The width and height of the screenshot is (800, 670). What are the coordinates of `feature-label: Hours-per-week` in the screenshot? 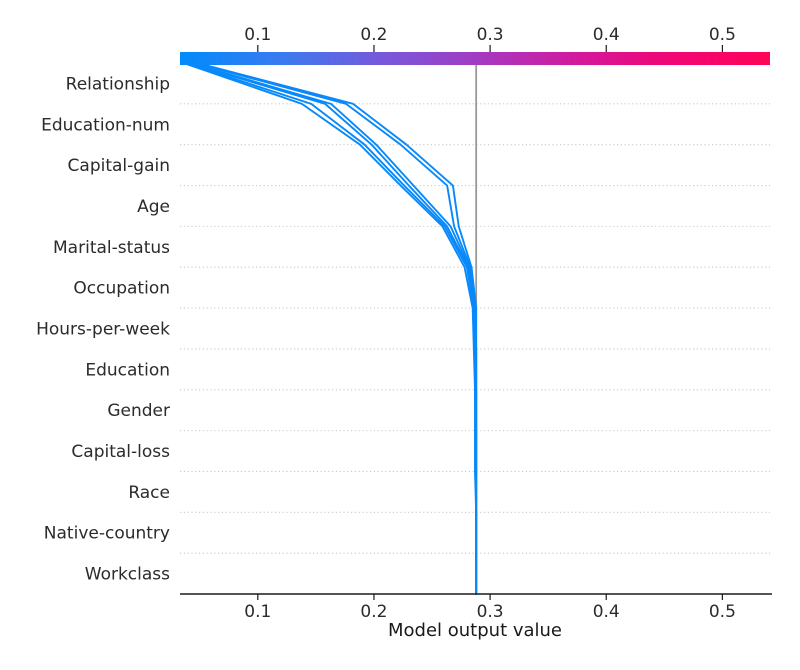 It's located at (103, 330).